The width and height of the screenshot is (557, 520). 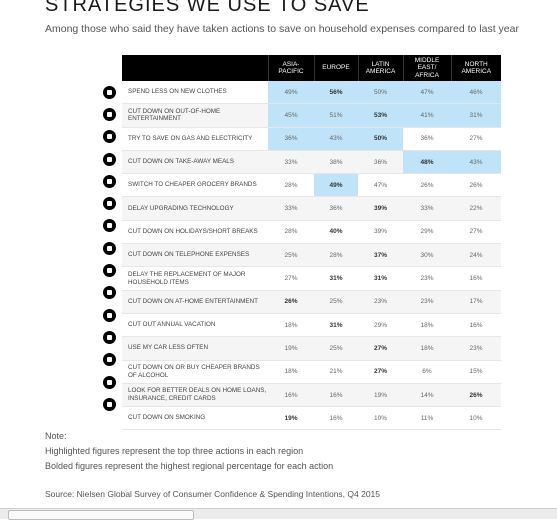 I want to click on holiday-icon, so click(x=109, y=226).